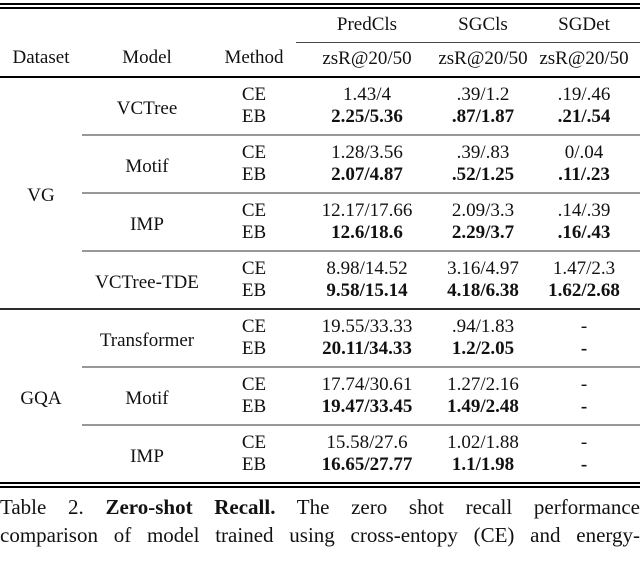  I want to click on sgcls-value: 1.1/1.98, so click(483, 464).